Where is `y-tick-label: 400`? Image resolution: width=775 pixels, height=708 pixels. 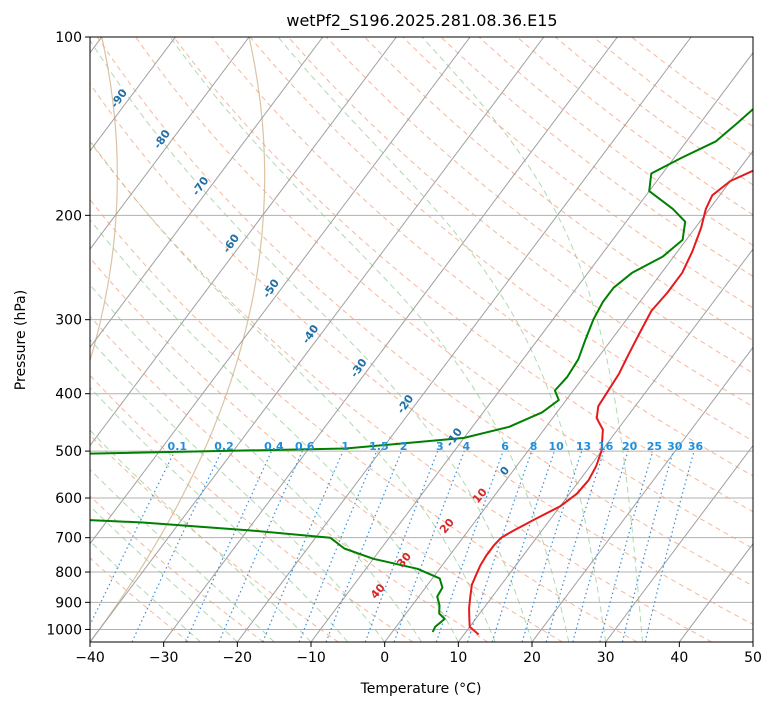 y-tick-label: 400 is located at coordinates (68, 395).